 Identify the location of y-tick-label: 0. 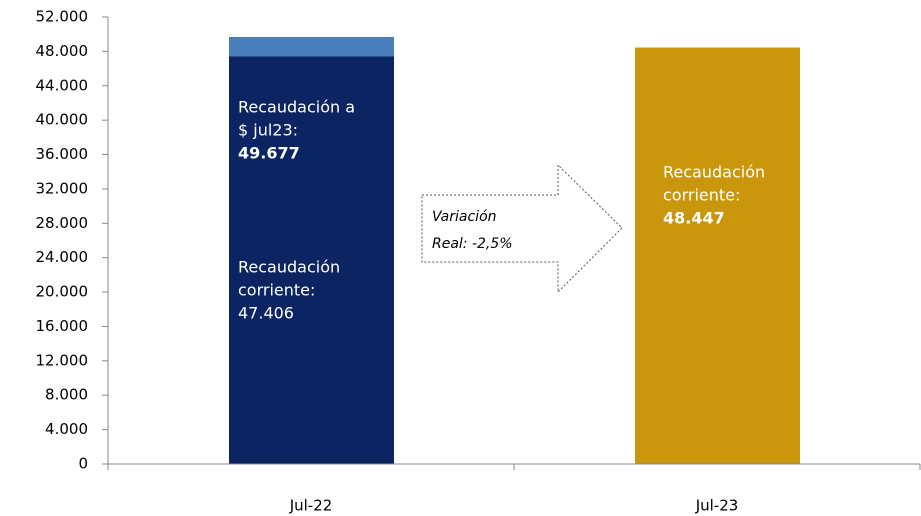
(83, 464).